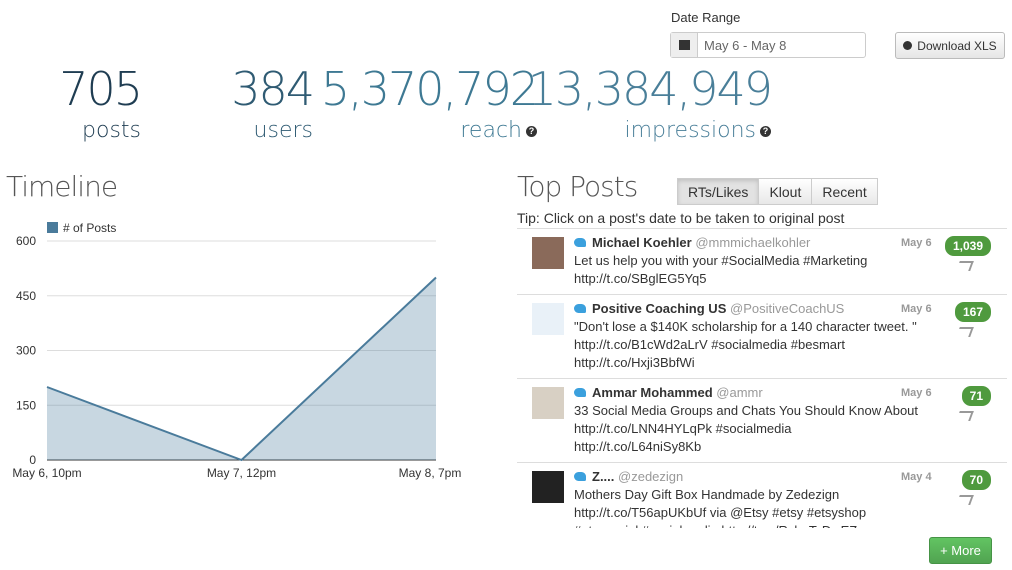 This screenshot has height=570, width=1012. Describe the element at coordinates (491, 130) in the screenshot. I see `stat-label: reach` at that location.